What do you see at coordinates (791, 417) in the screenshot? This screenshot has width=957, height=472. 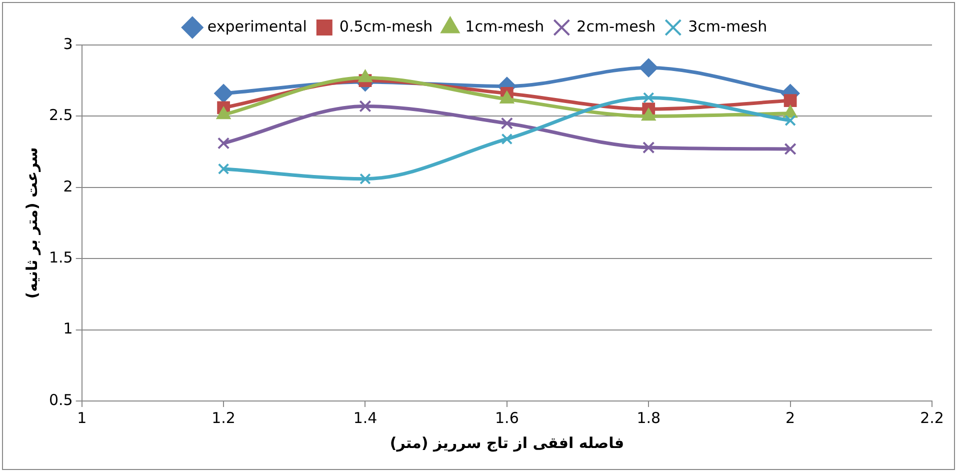 I see `x-tick-label: 2` at bounding box center [791, 417].